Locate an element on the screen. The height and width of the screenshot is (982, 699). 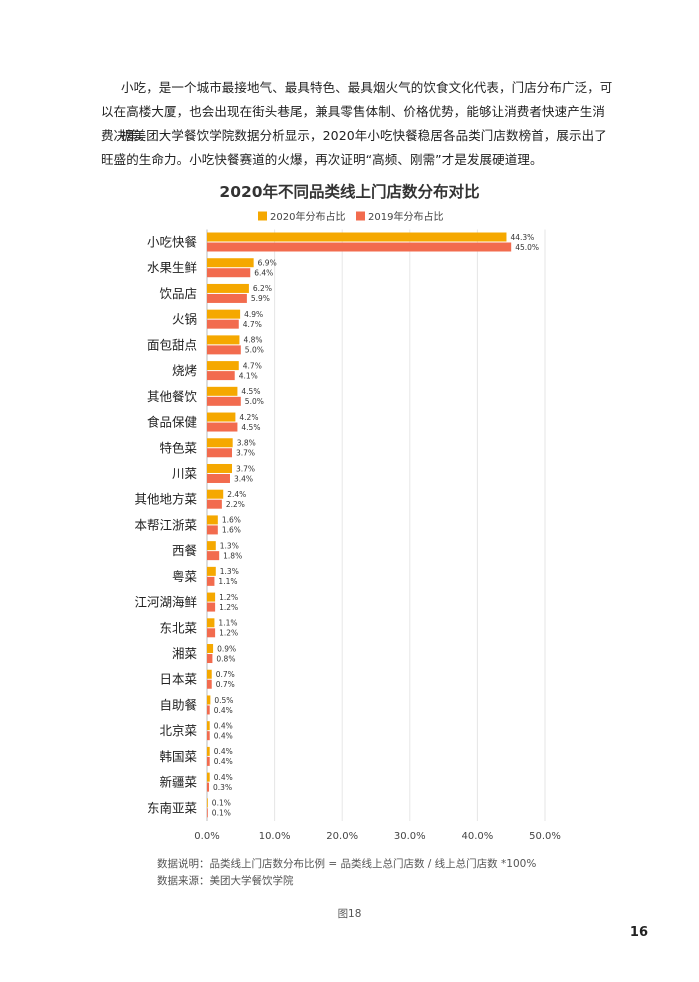
category-label: 西餐 is located at coordinates (185, 550).